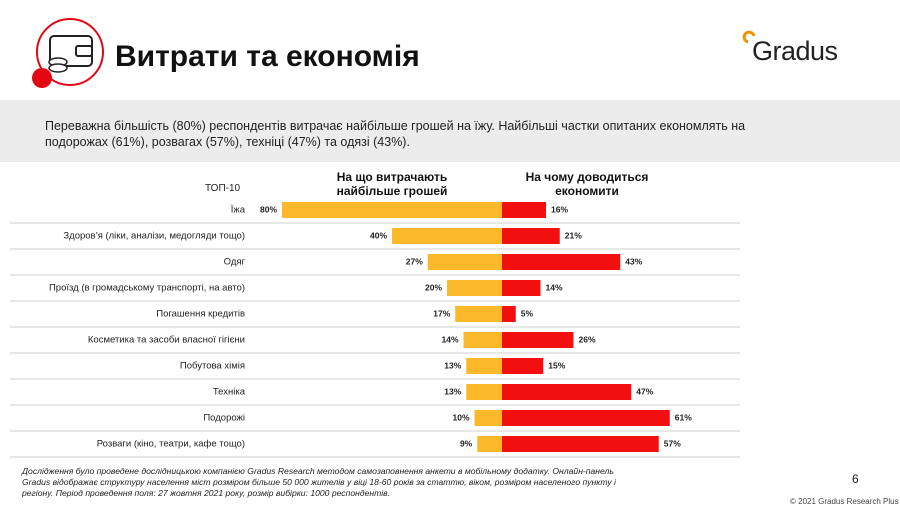  I want to click on category-label: Побутова хімія, so click(212, 366).